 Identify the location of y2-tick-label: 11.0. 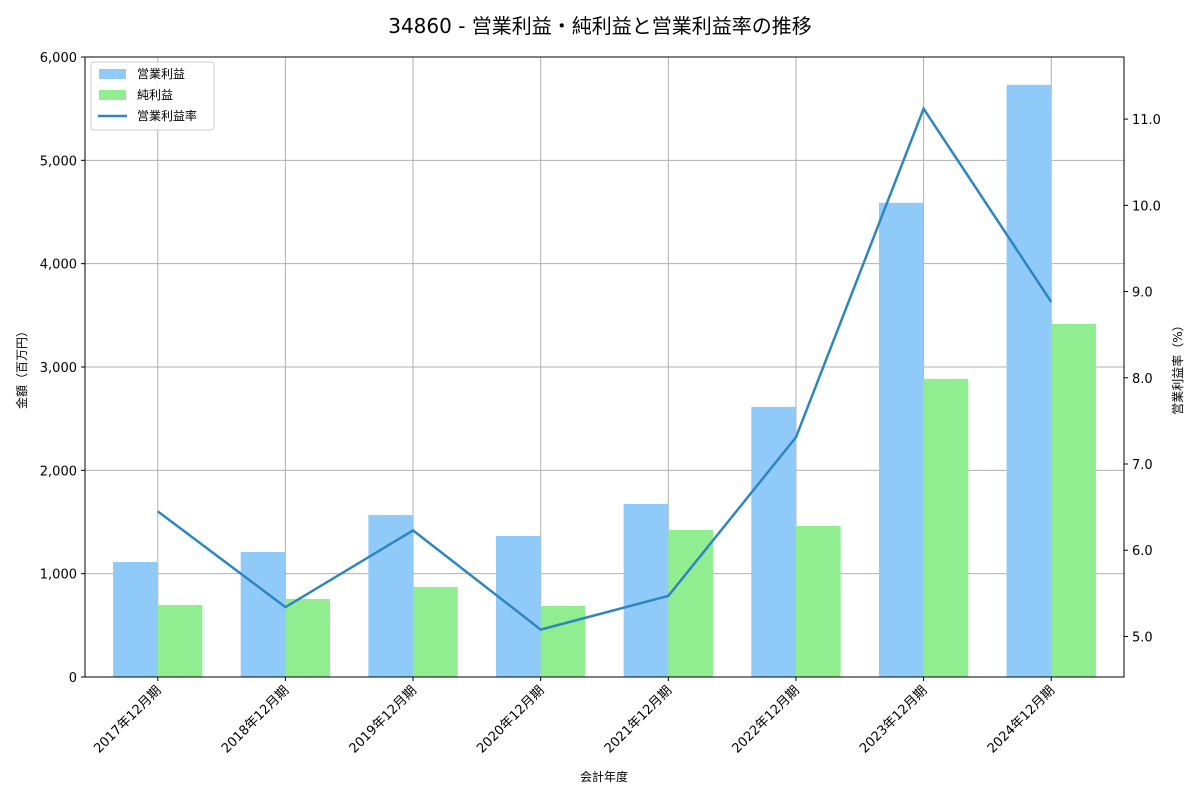
(1146, 120).